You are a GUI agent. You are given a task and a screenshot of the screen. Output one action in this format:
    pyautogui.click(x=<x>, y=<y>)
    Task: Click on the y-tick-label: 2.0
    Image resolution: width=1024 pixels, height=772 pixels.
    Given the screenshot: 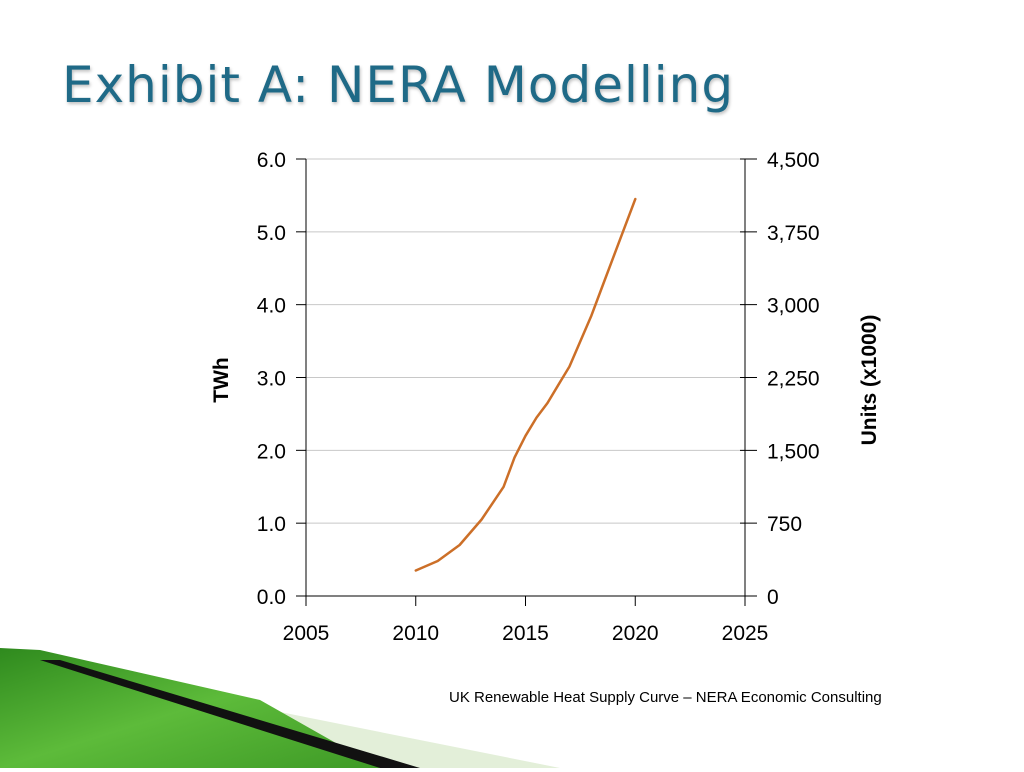 What is the action you would take?
    pyautogui.click(x=271, y=451)
    